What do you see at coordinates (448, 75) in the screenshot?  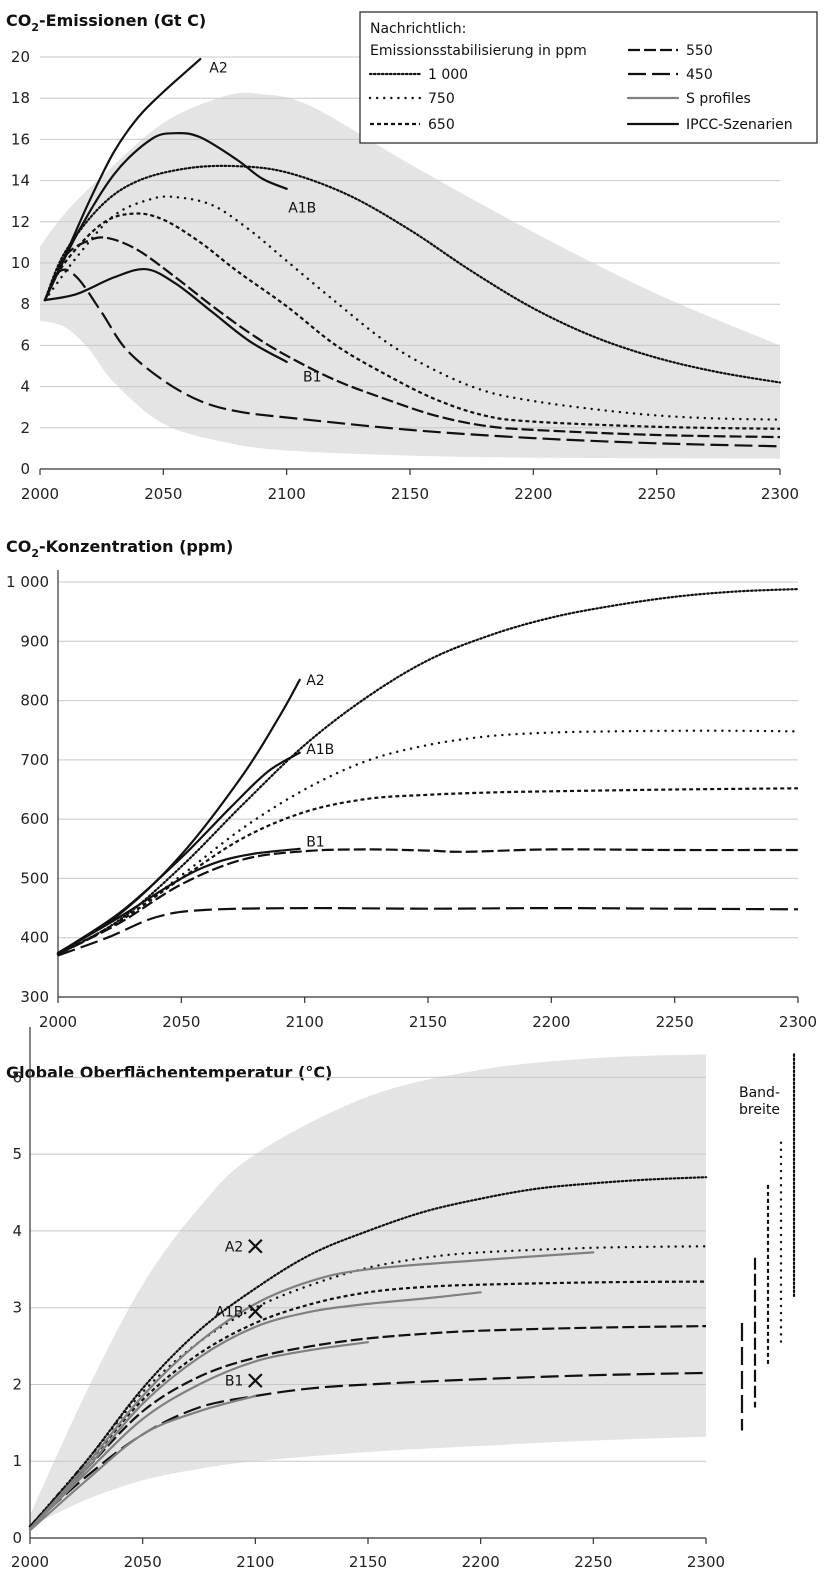 I see `legend-item-label: 1 000` at bounding box center [448, 75].